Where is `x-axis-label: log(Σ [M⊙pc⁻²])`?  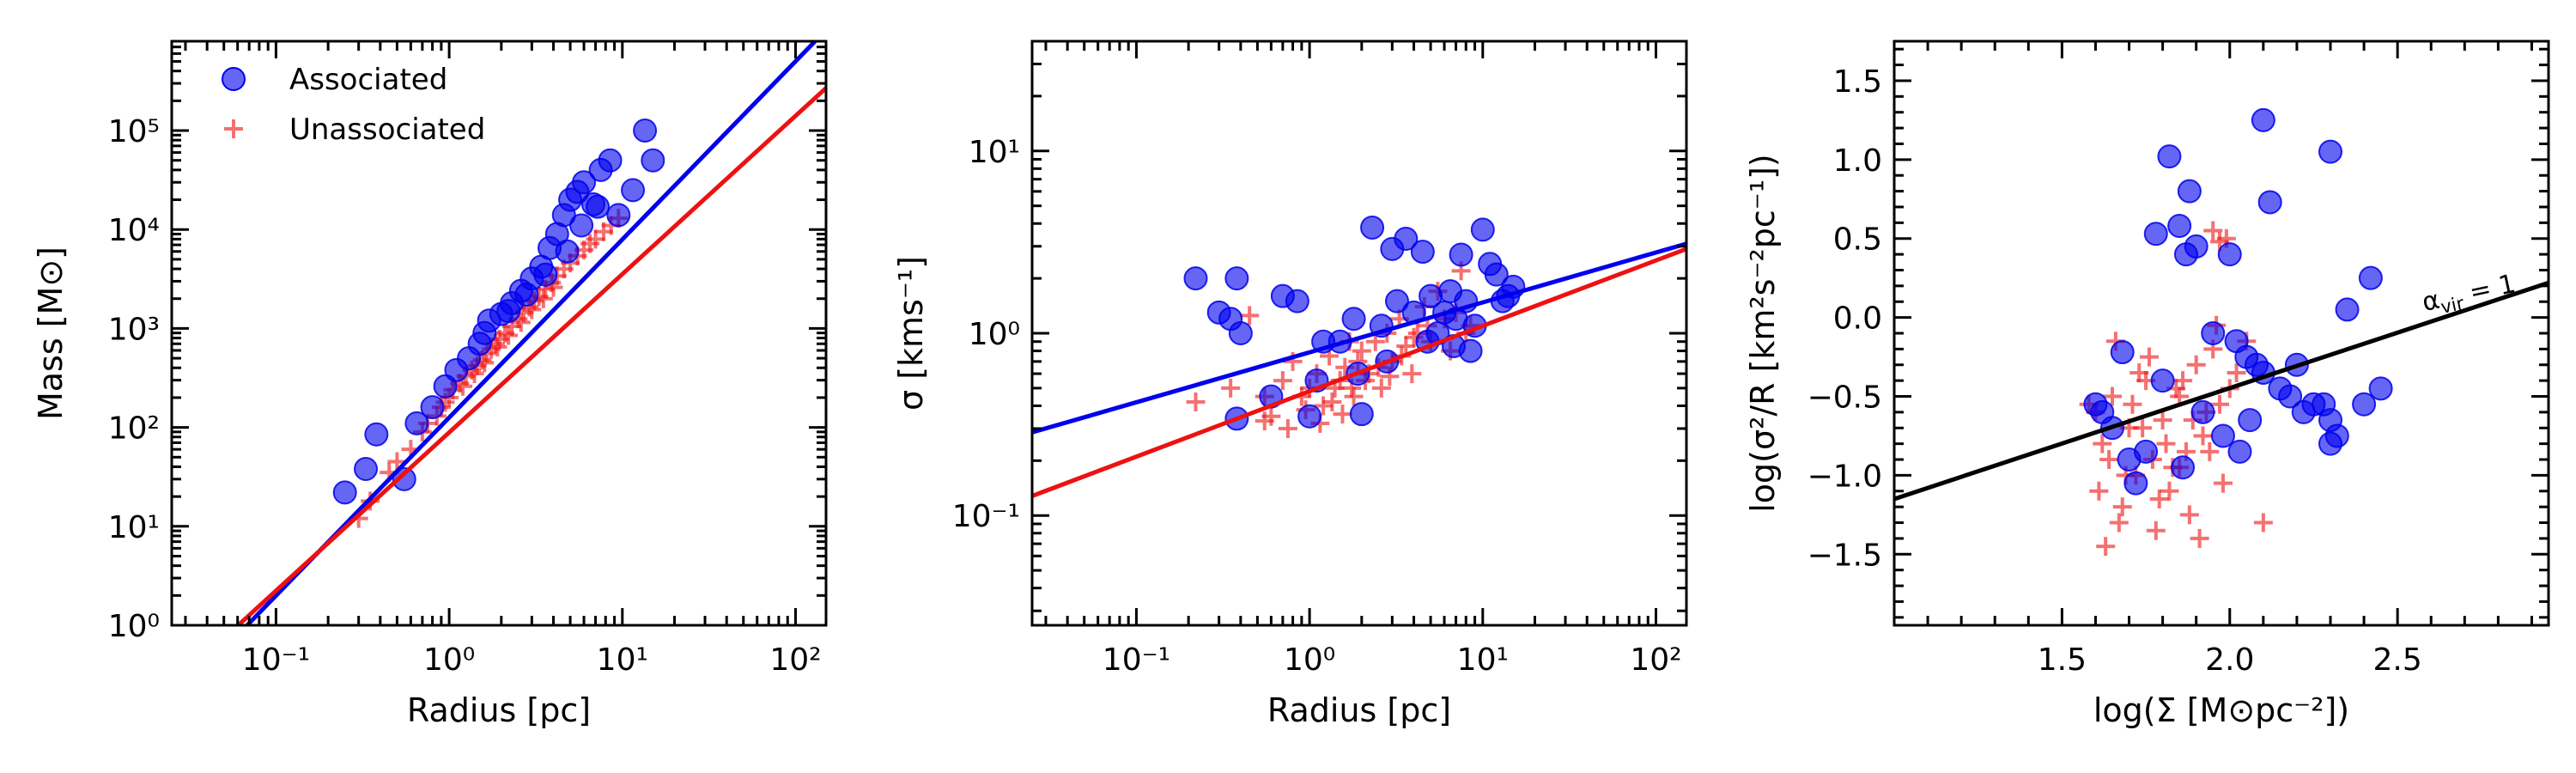 x-axis-label: log(Σ [M⊙pc⁻²]) is located at coordinates (2221, 710).